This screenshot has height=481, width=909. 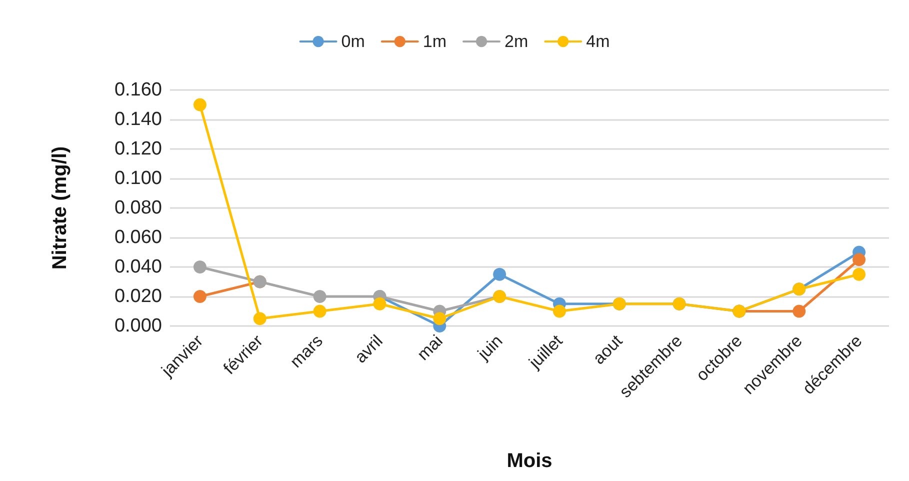 What do you see at coordinates (138, 149) in the screenshot?
I see `y-tick-label: 0.120` at bounding box center [138, 149].